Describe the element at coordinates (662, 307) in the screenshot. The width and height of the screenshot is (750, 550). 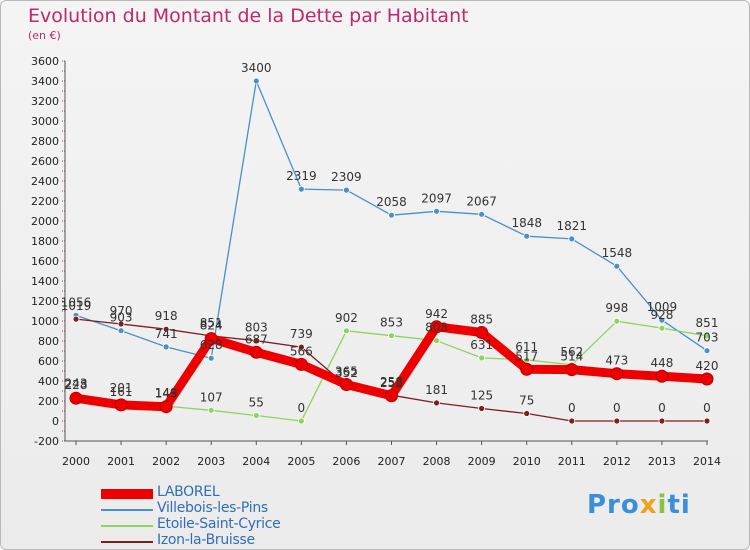
I see `data-label: 1009` at that location.